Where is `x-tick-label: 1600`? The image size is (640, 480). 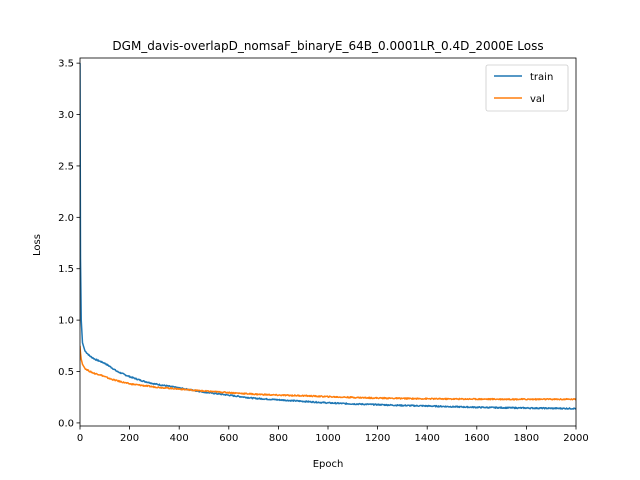 x-tick-label: 1600 is located at coordinates (476, 438).